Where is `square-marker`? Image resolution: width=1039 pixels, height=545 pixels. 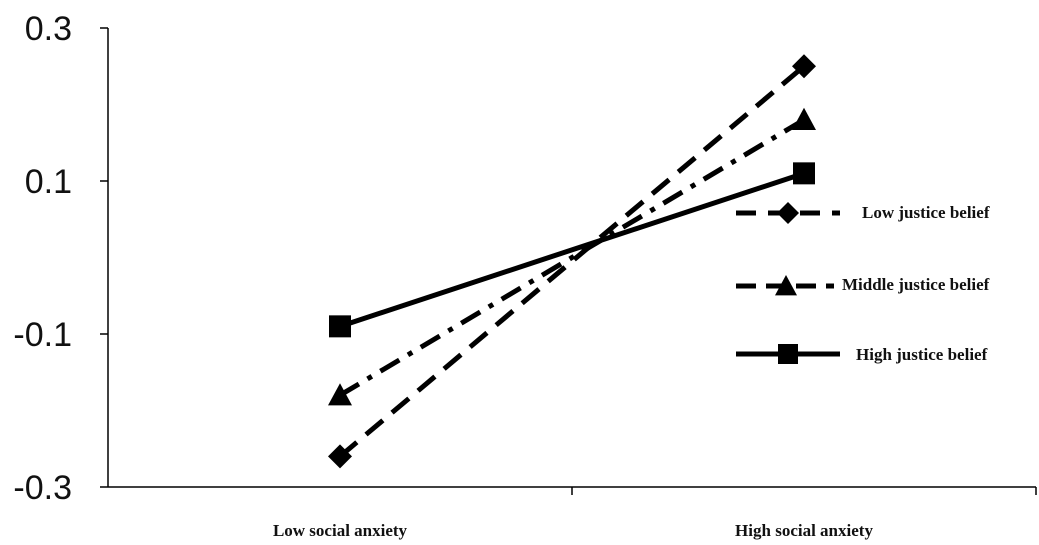
square-marker is located at coordinates (788, 354).